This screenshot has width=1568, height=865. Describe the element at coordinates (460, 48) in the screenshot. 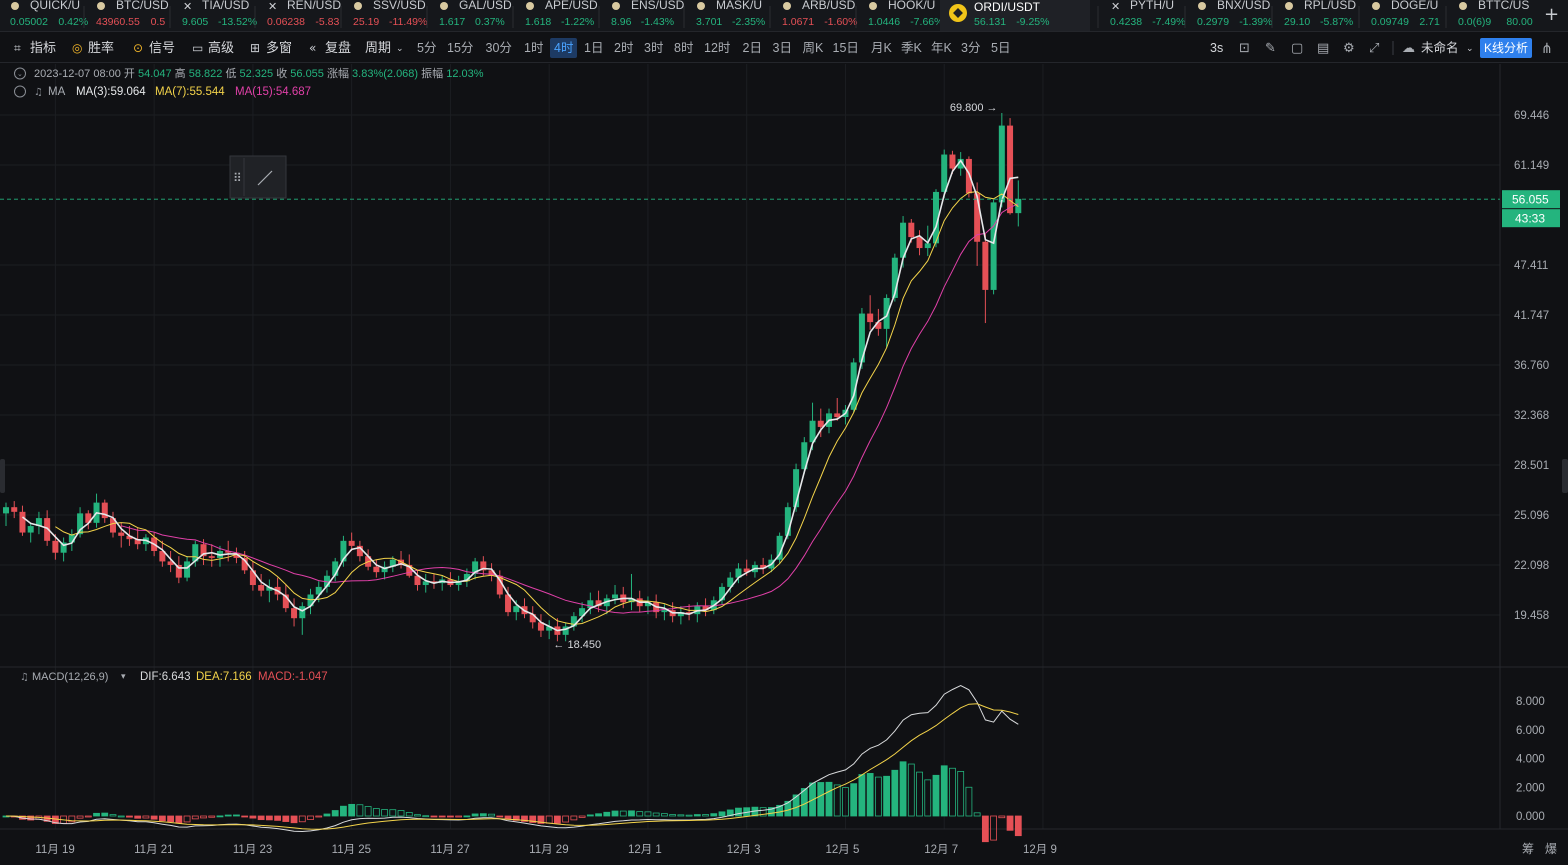

I see `period-tab-15分: 15分` at that location.